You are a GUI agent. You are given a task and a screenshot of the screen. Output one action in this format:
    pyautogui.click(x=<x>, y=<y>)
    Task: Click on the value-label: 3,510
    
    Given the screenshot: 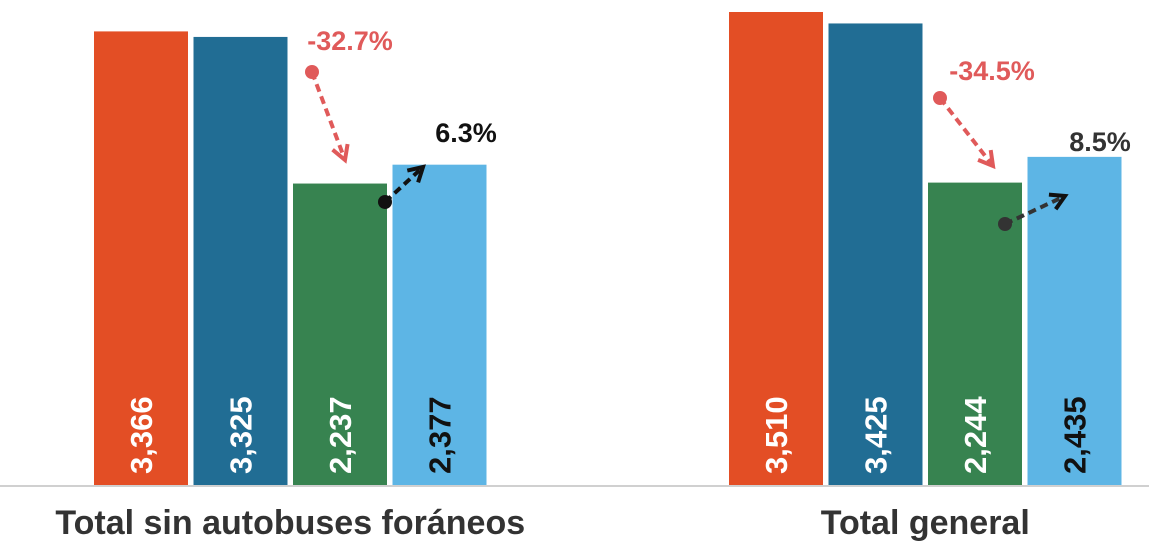 What is the action you would take?
    pyautogui.click(x=776, y=435)
    